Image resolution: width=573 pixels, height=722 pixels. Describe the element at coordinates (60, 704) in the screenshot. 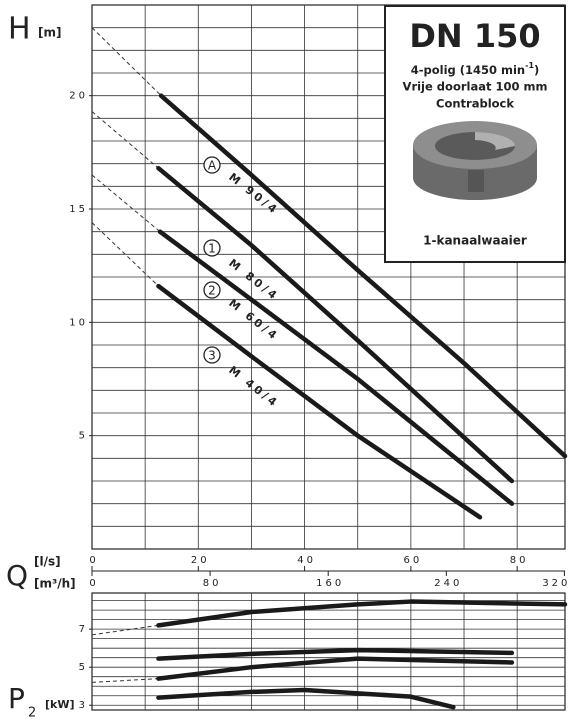

I see `p-axis-unit: [kW]` at that location.